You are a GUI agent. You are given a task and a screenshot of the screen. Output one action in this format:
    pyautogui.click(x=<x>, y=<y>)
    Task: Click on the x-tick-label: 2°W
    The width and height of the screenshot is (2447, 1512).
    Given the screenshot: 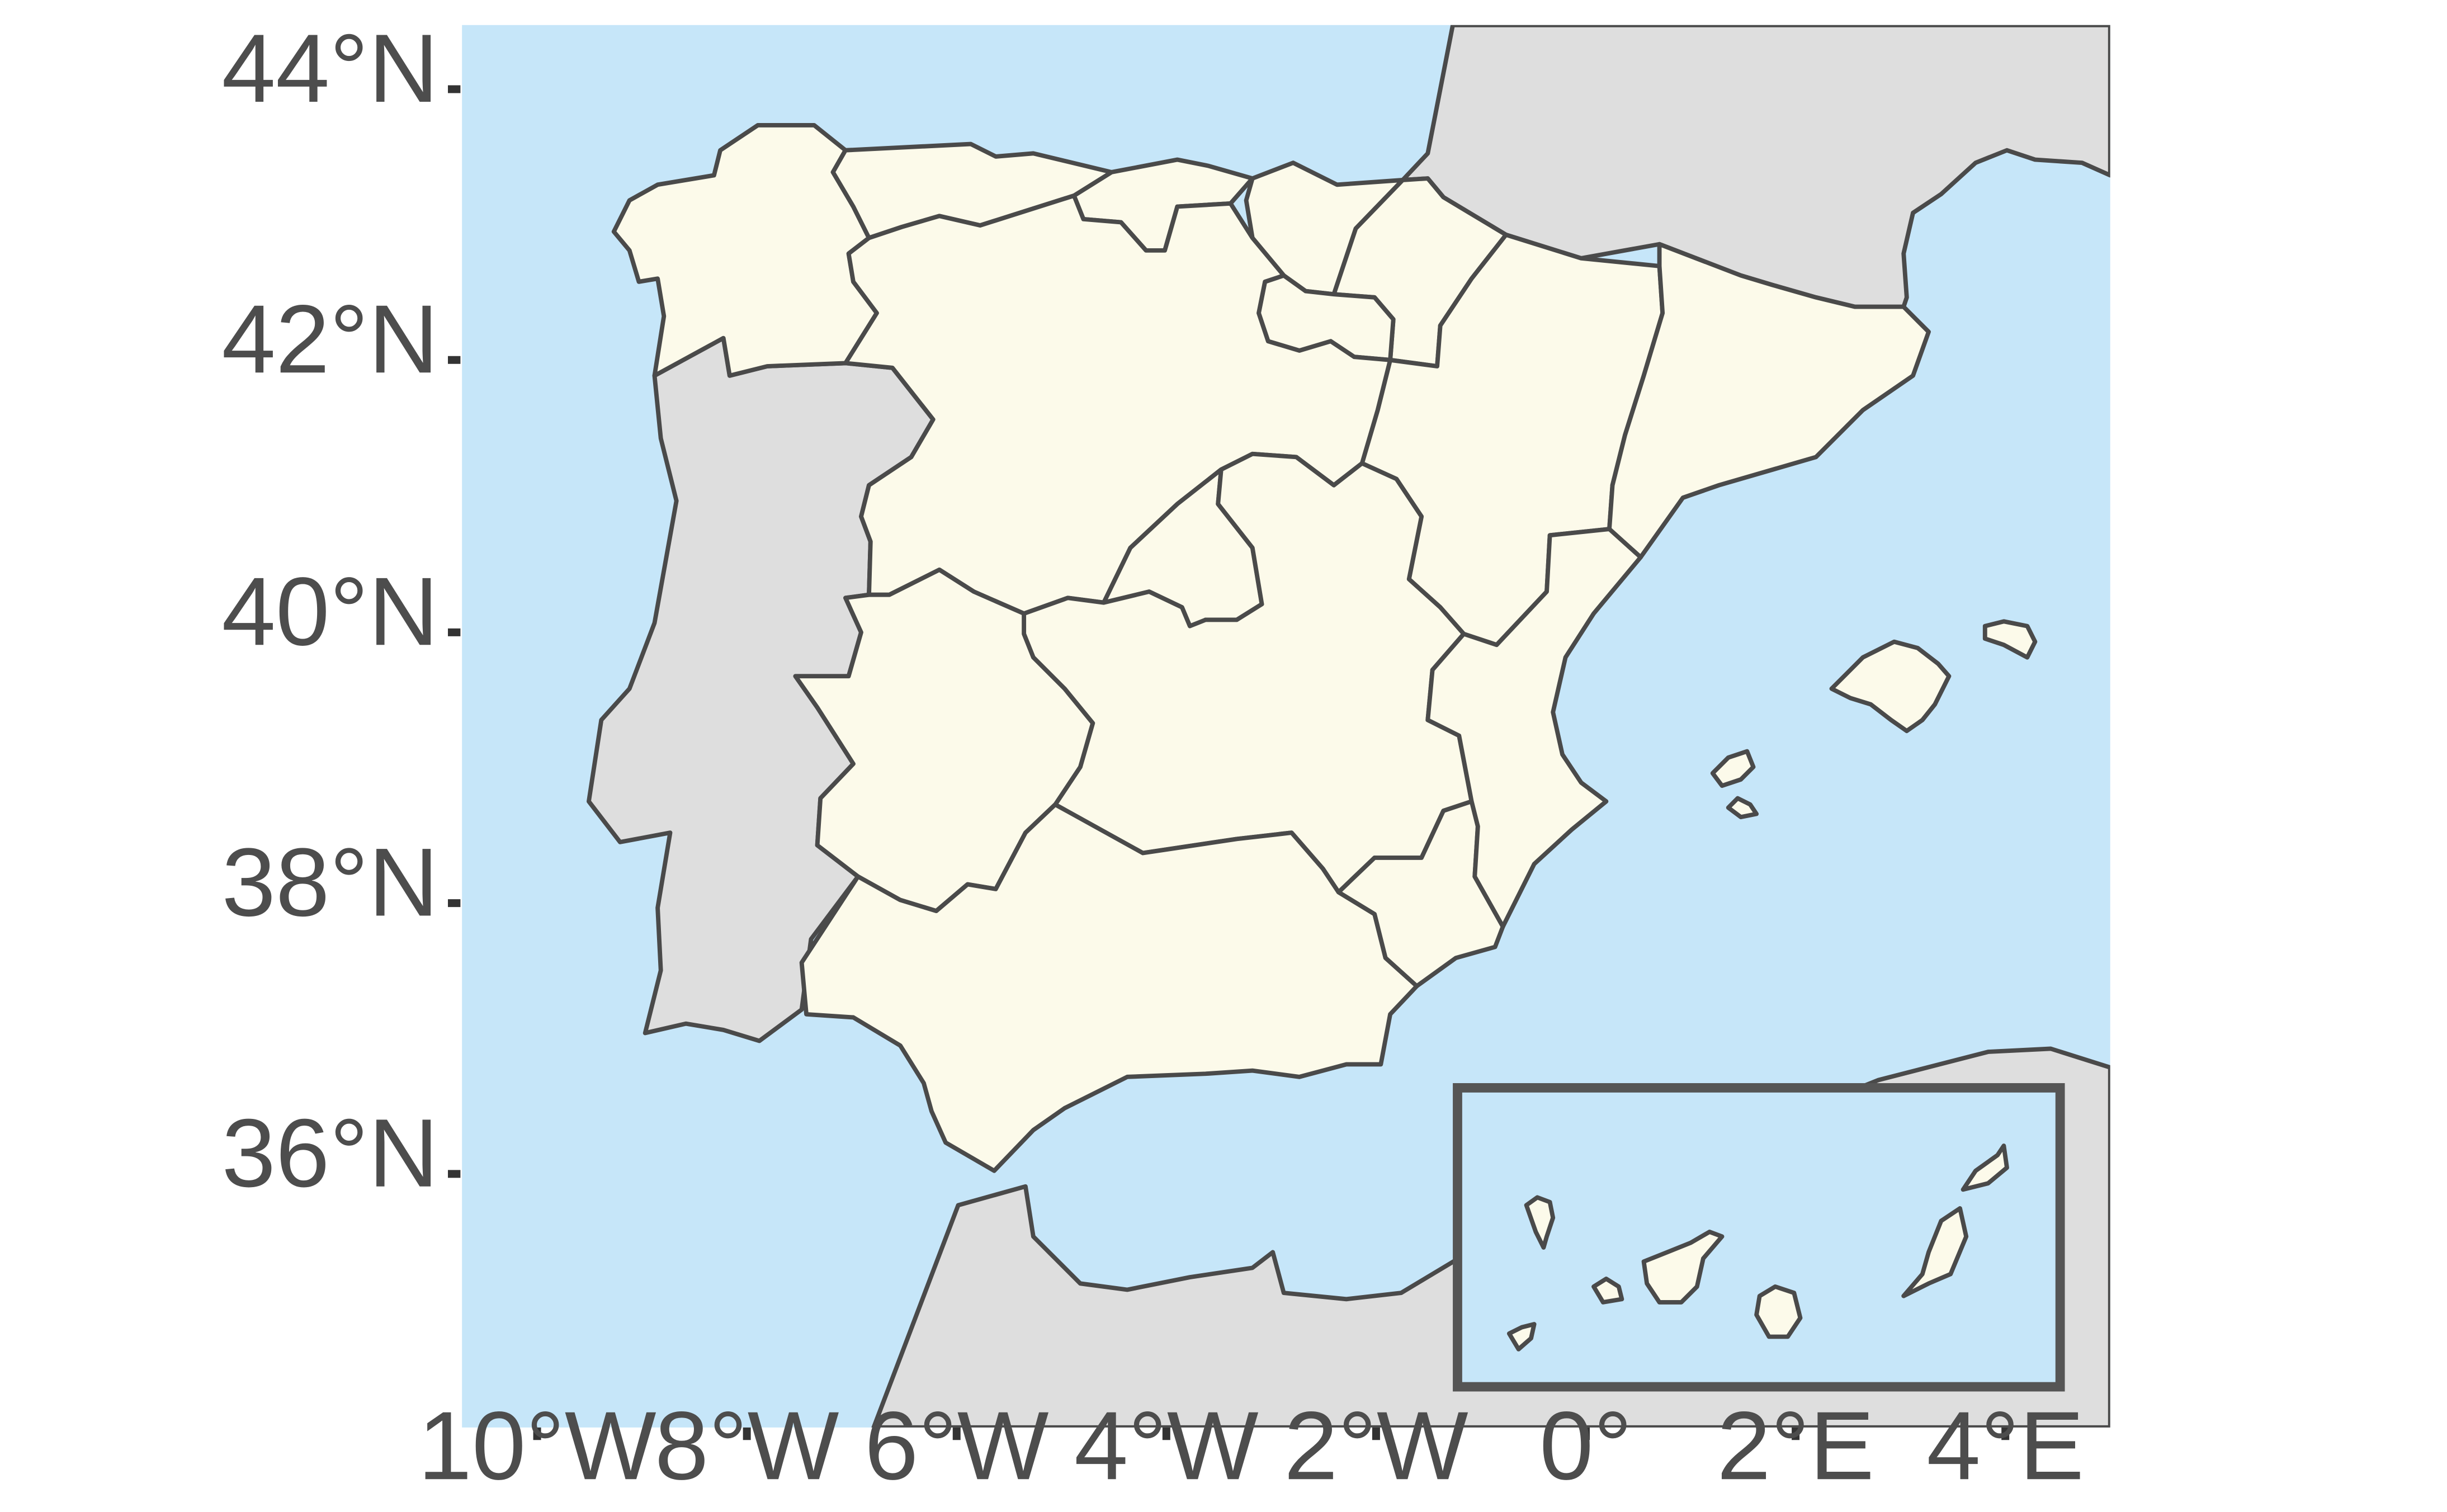 What is the action you would take?
    pyautogui.click(x=1376, y=1445)
    